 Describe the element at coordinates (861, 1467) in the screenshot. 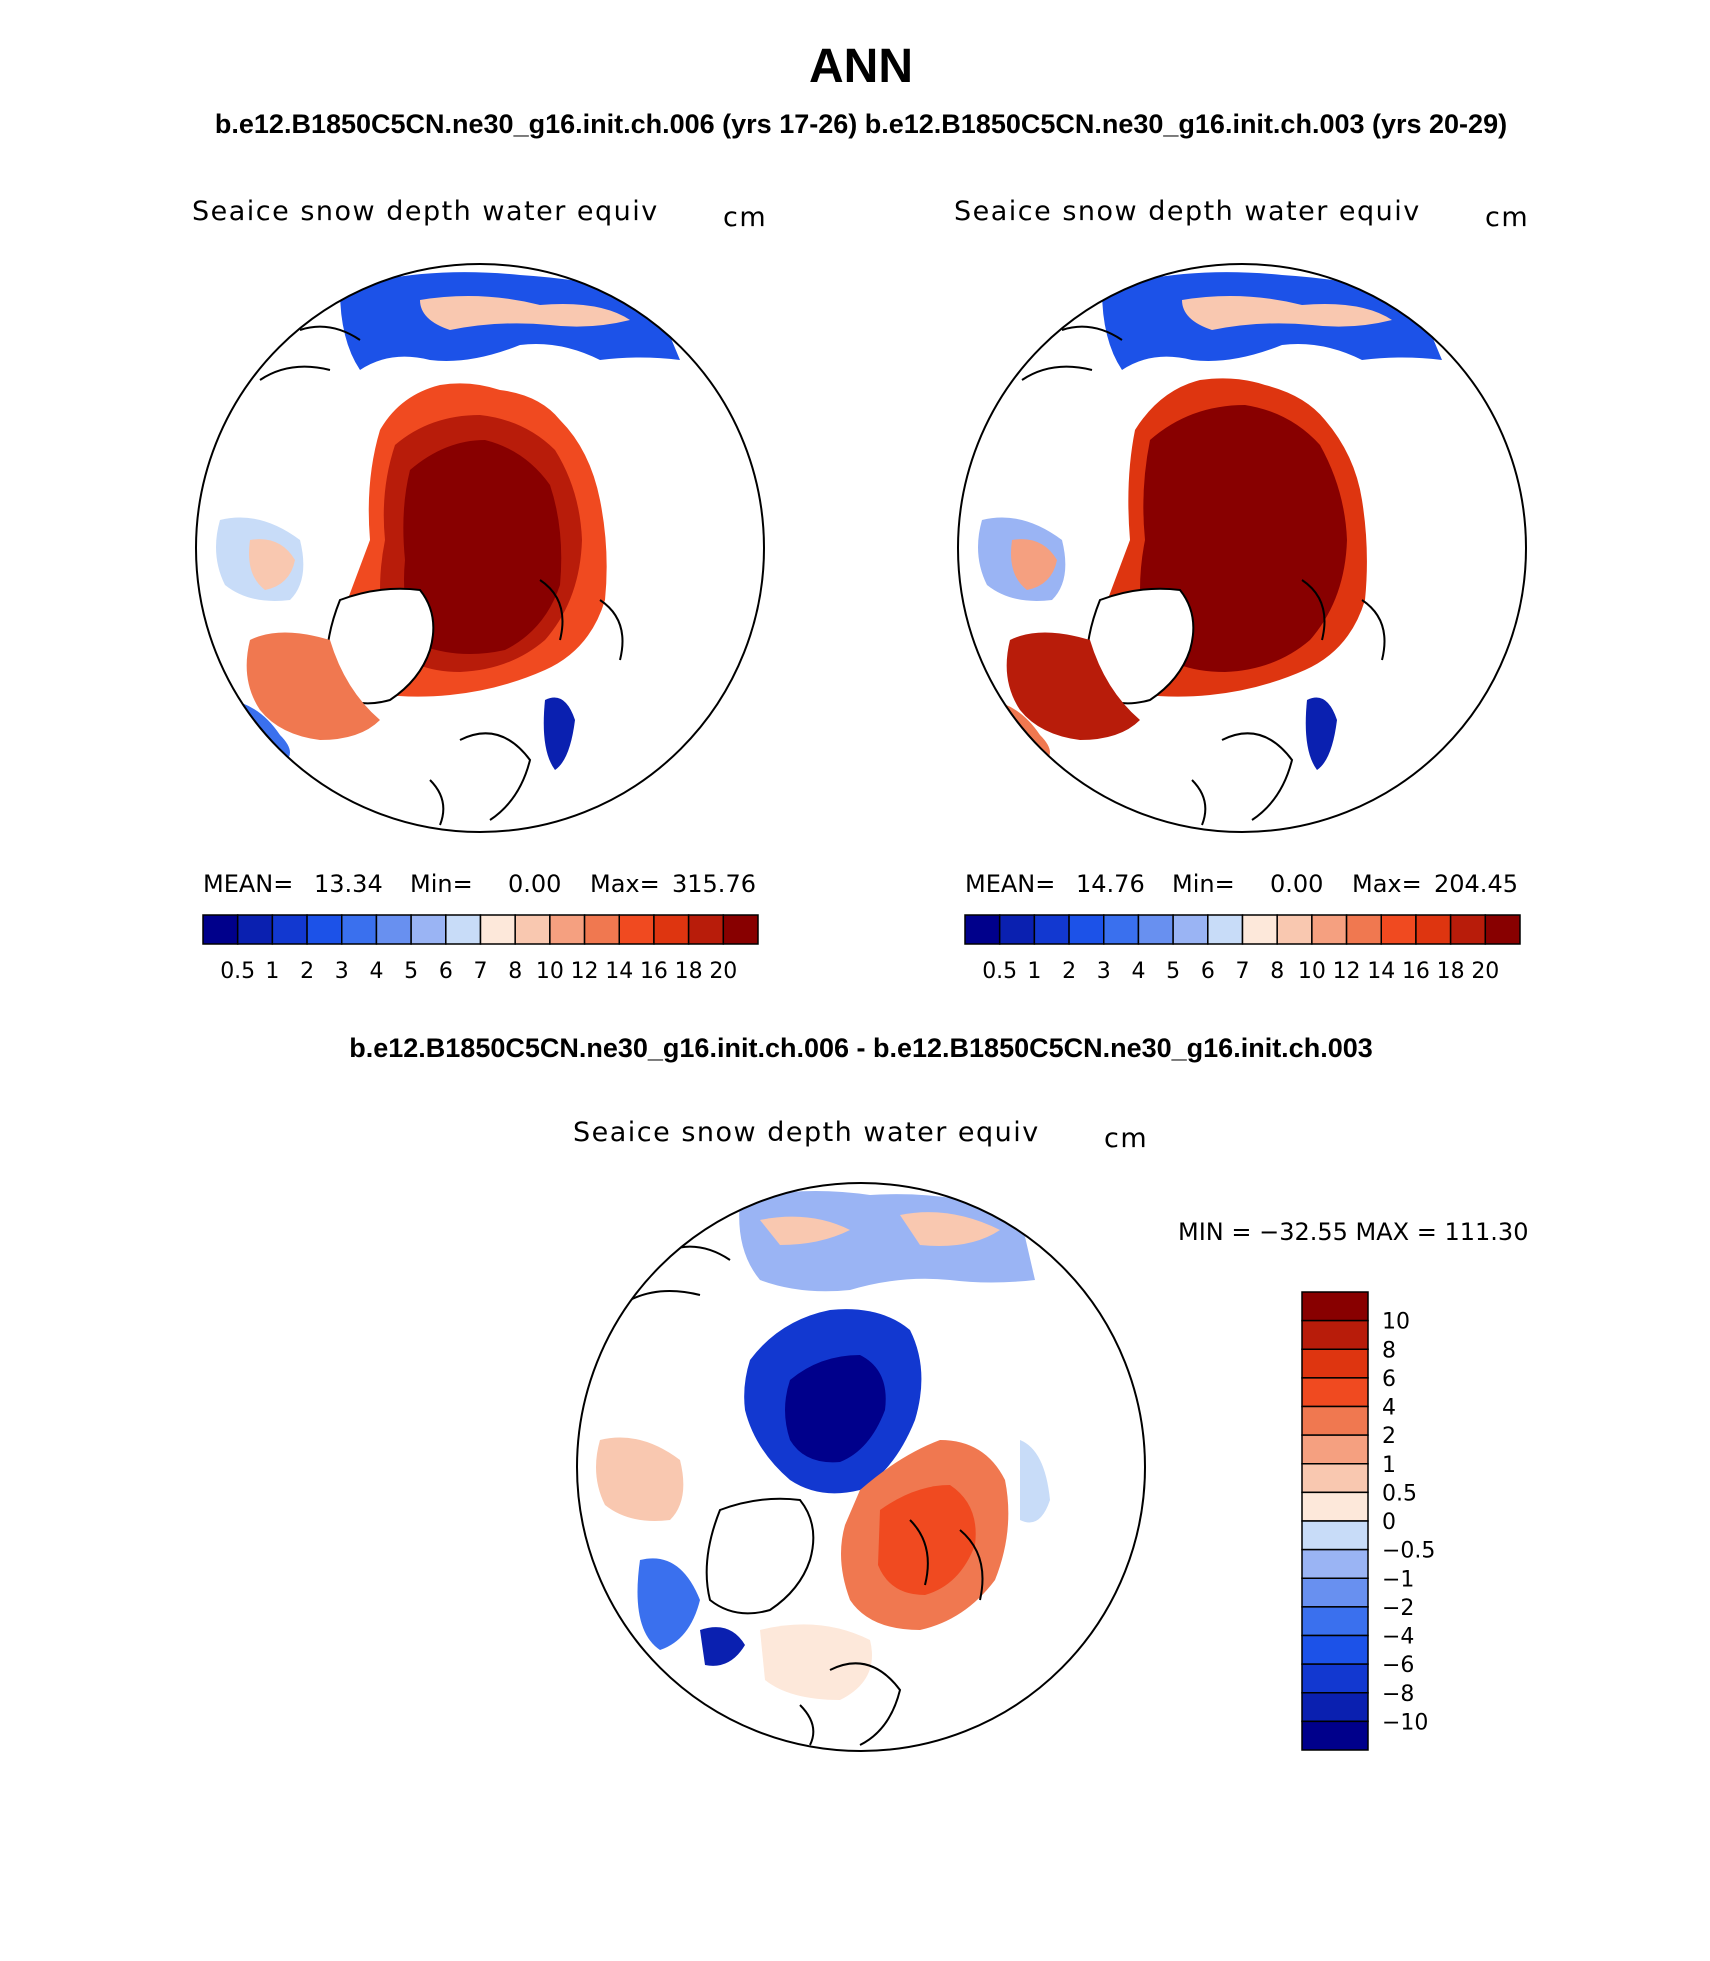

I see `panel-difference-map` at that location.